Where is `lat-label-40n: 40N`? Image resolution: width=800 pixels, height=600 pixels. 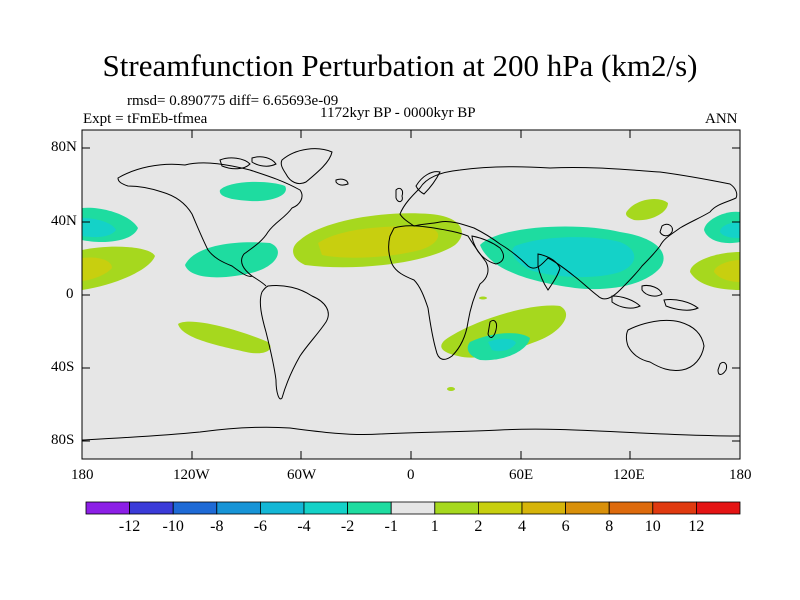 lat-label-40n: 40N is located at coordinates (64, 221).